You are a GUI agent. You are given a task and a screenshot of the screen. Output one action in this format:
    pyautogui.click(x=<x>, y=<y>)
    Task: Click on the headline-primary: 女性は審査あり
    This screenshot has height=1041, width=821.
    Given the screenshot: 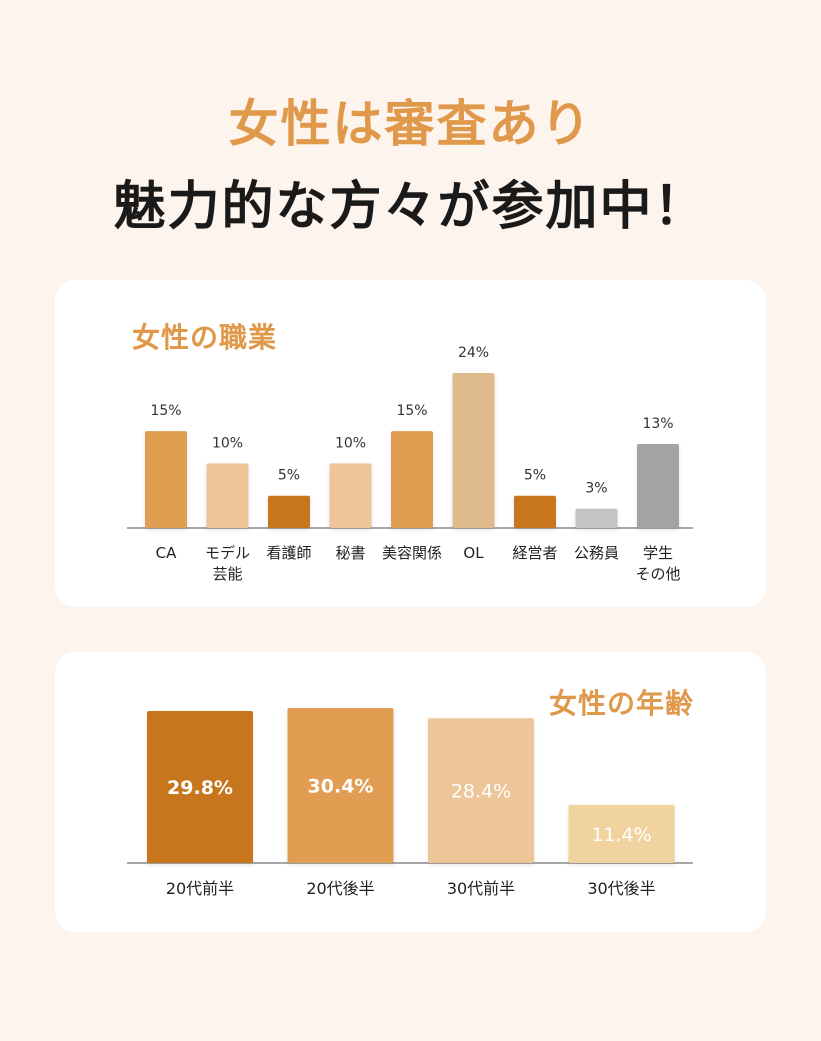 What is the action you would take?
    pyautogui.click(x=410, y=124)
    